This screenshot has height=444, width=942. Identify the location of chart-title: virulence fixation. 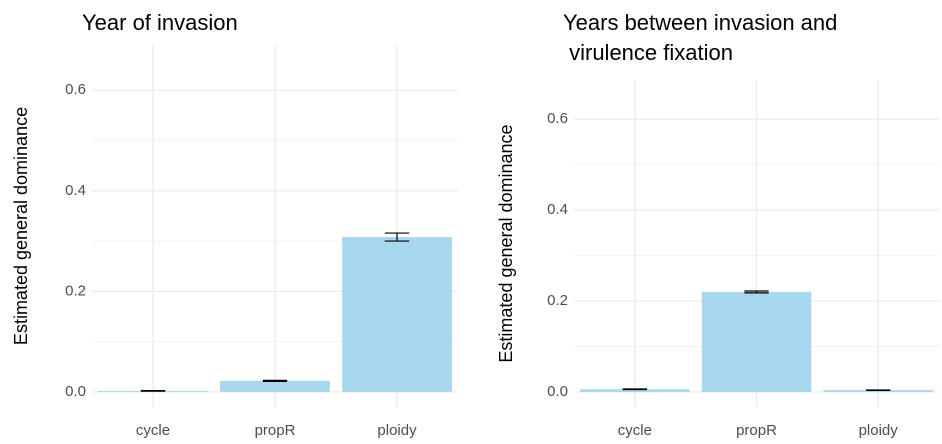
(648, 52).